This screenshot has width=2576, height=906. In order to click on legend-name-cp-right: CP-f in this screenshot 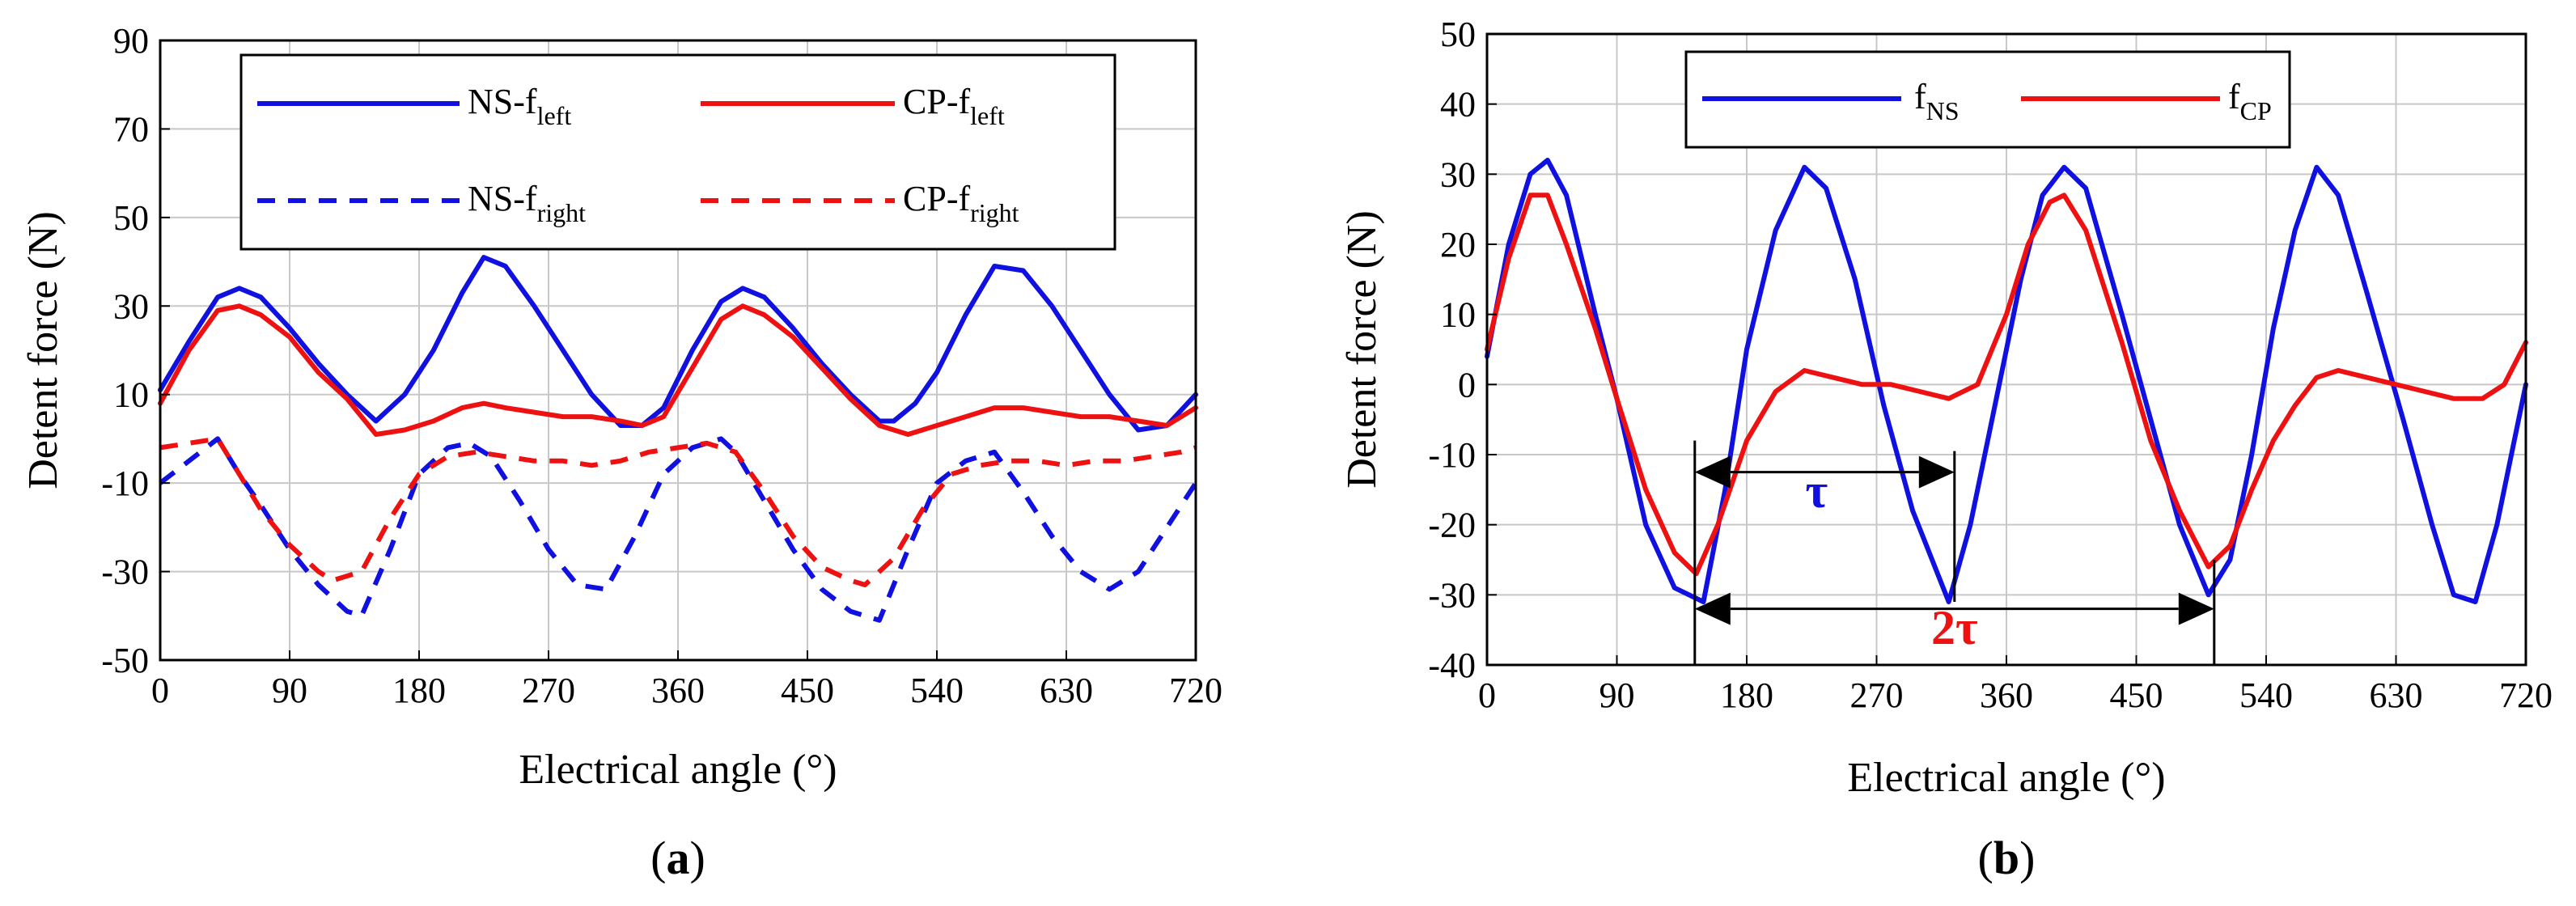, I will do `click(936, 198)`.